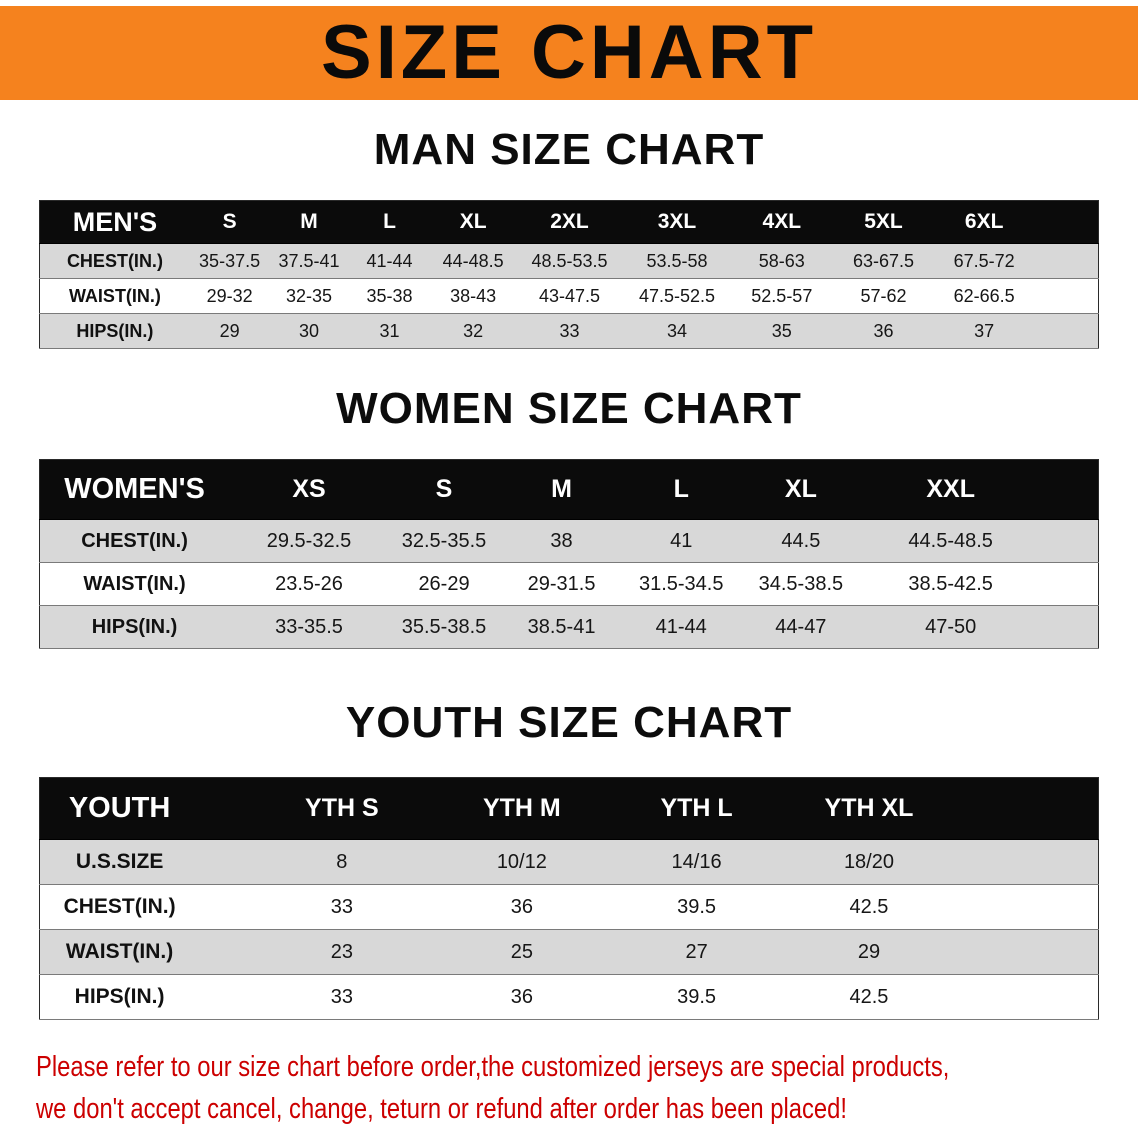 The height and width of the screenshot is (1138, 1138). Describe the element at coordinates (883, 221) in the screenshot. I see `column-header: 5XL` at that location.